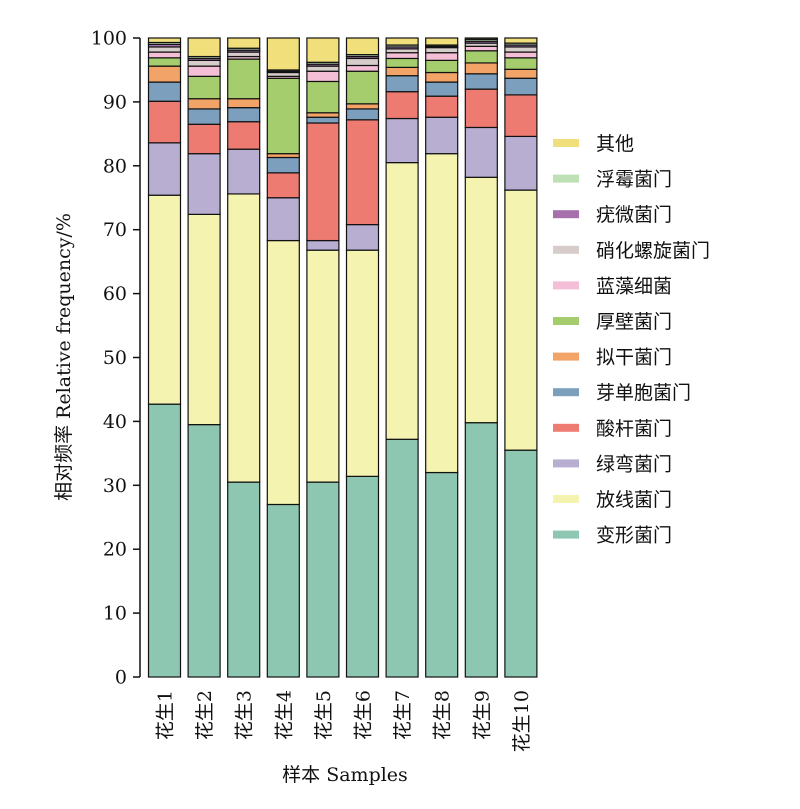 This screenshot has width=800, height=809. I want to click on x-tick-label: 花生10, so click(522, 721).